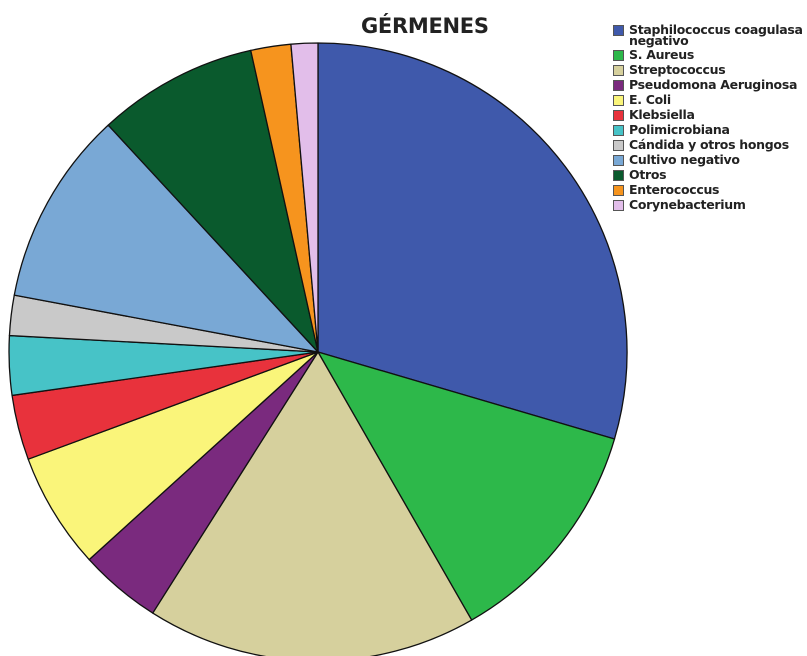 The image size is (807, 656). I want to click on legend-label: Pseudomona Aeruginosa, so click(713, 84).